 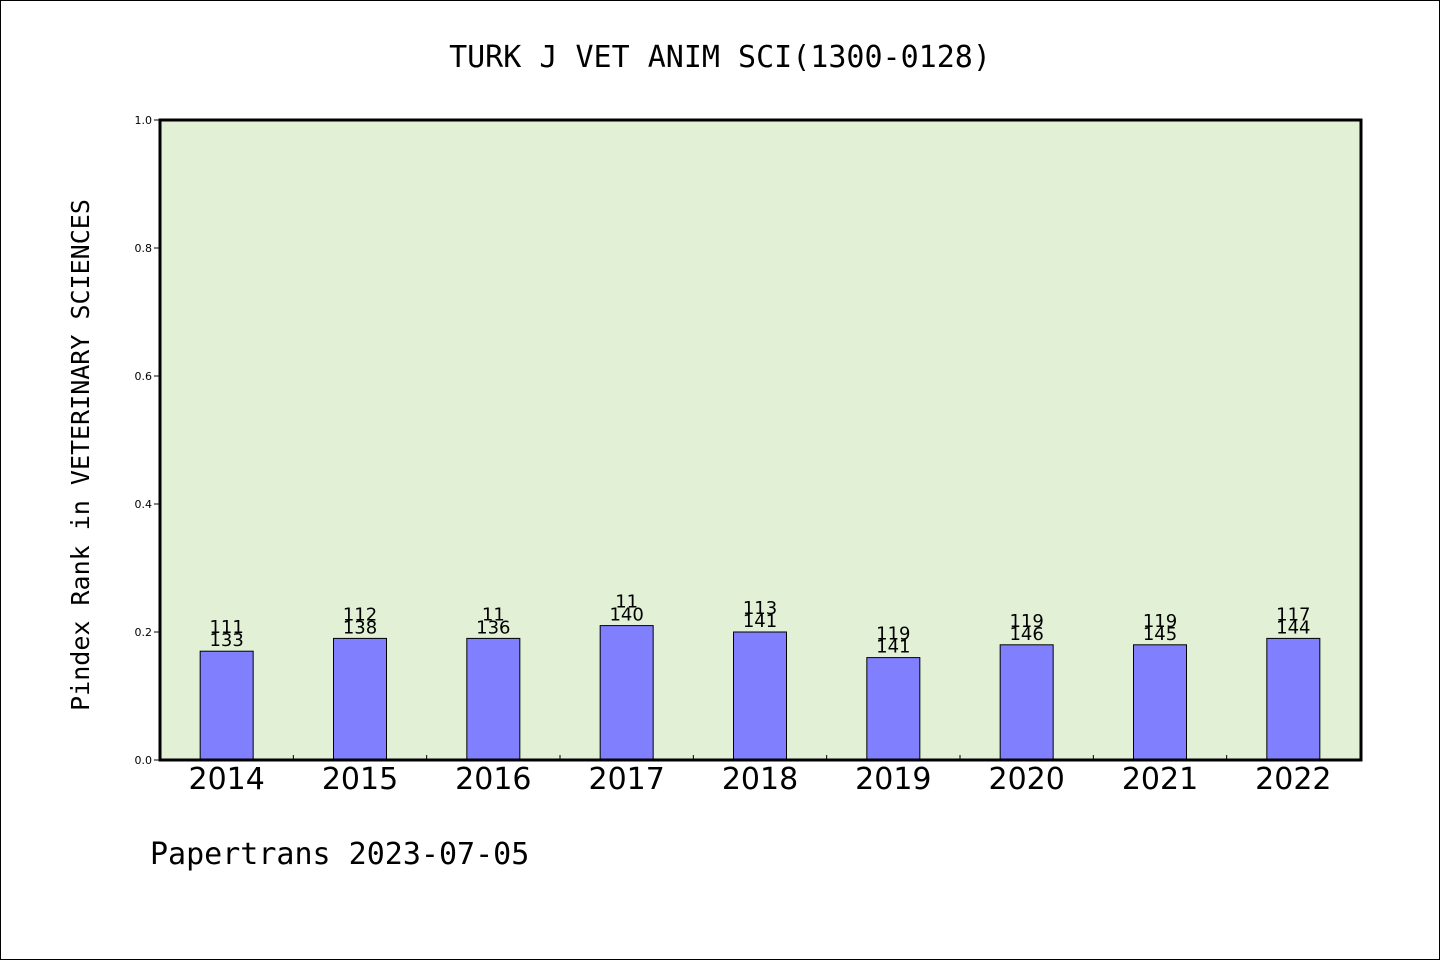 I want to click on bar-2017, so click(x=626, y=693).